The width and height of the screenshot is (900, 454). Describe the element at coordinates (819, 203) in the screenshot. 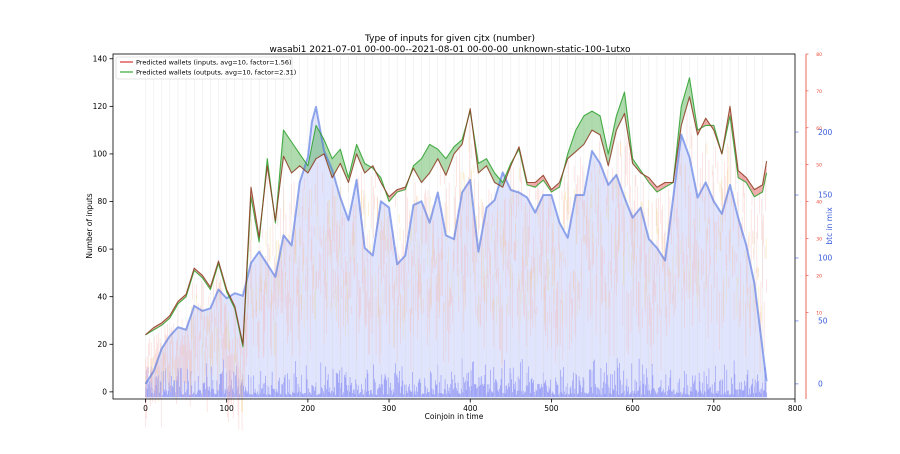

I see `y3-tick-label: 40` at that location.